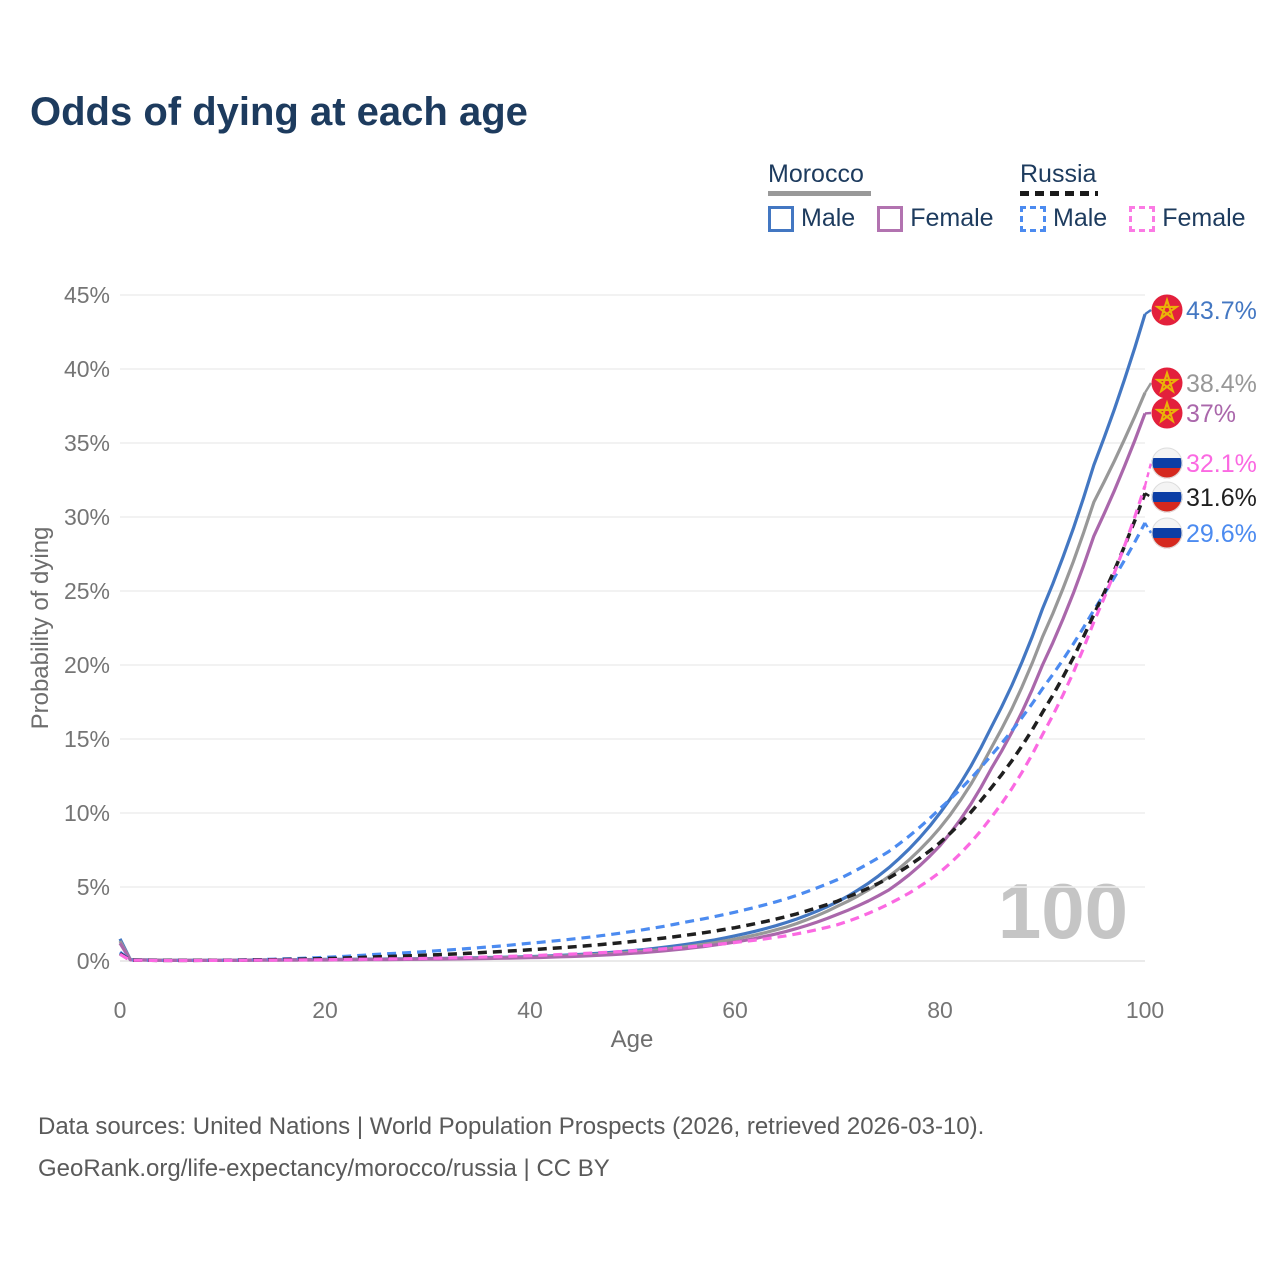  What do you see at coordinates (1221, 534) in the screenshot?
I see `end-value-label-russia-male: 29.6%` at bounding box center [1221, 534].